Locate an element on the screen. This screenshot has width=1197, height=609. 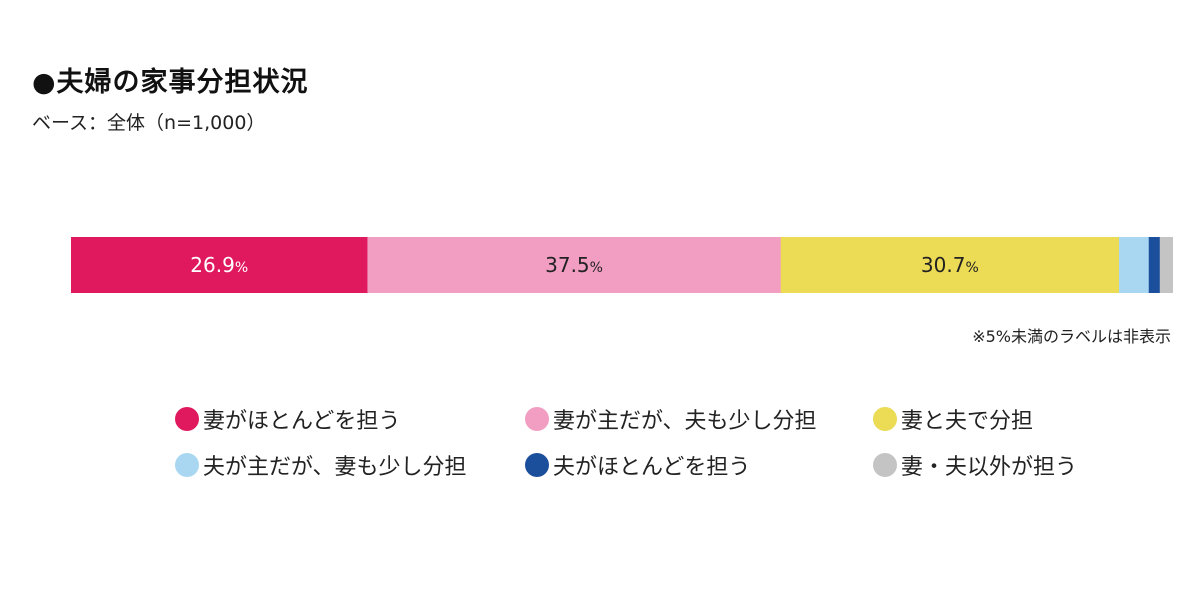
legend-item: 妻がほとんどを担う is located at coordinates (350, 419).